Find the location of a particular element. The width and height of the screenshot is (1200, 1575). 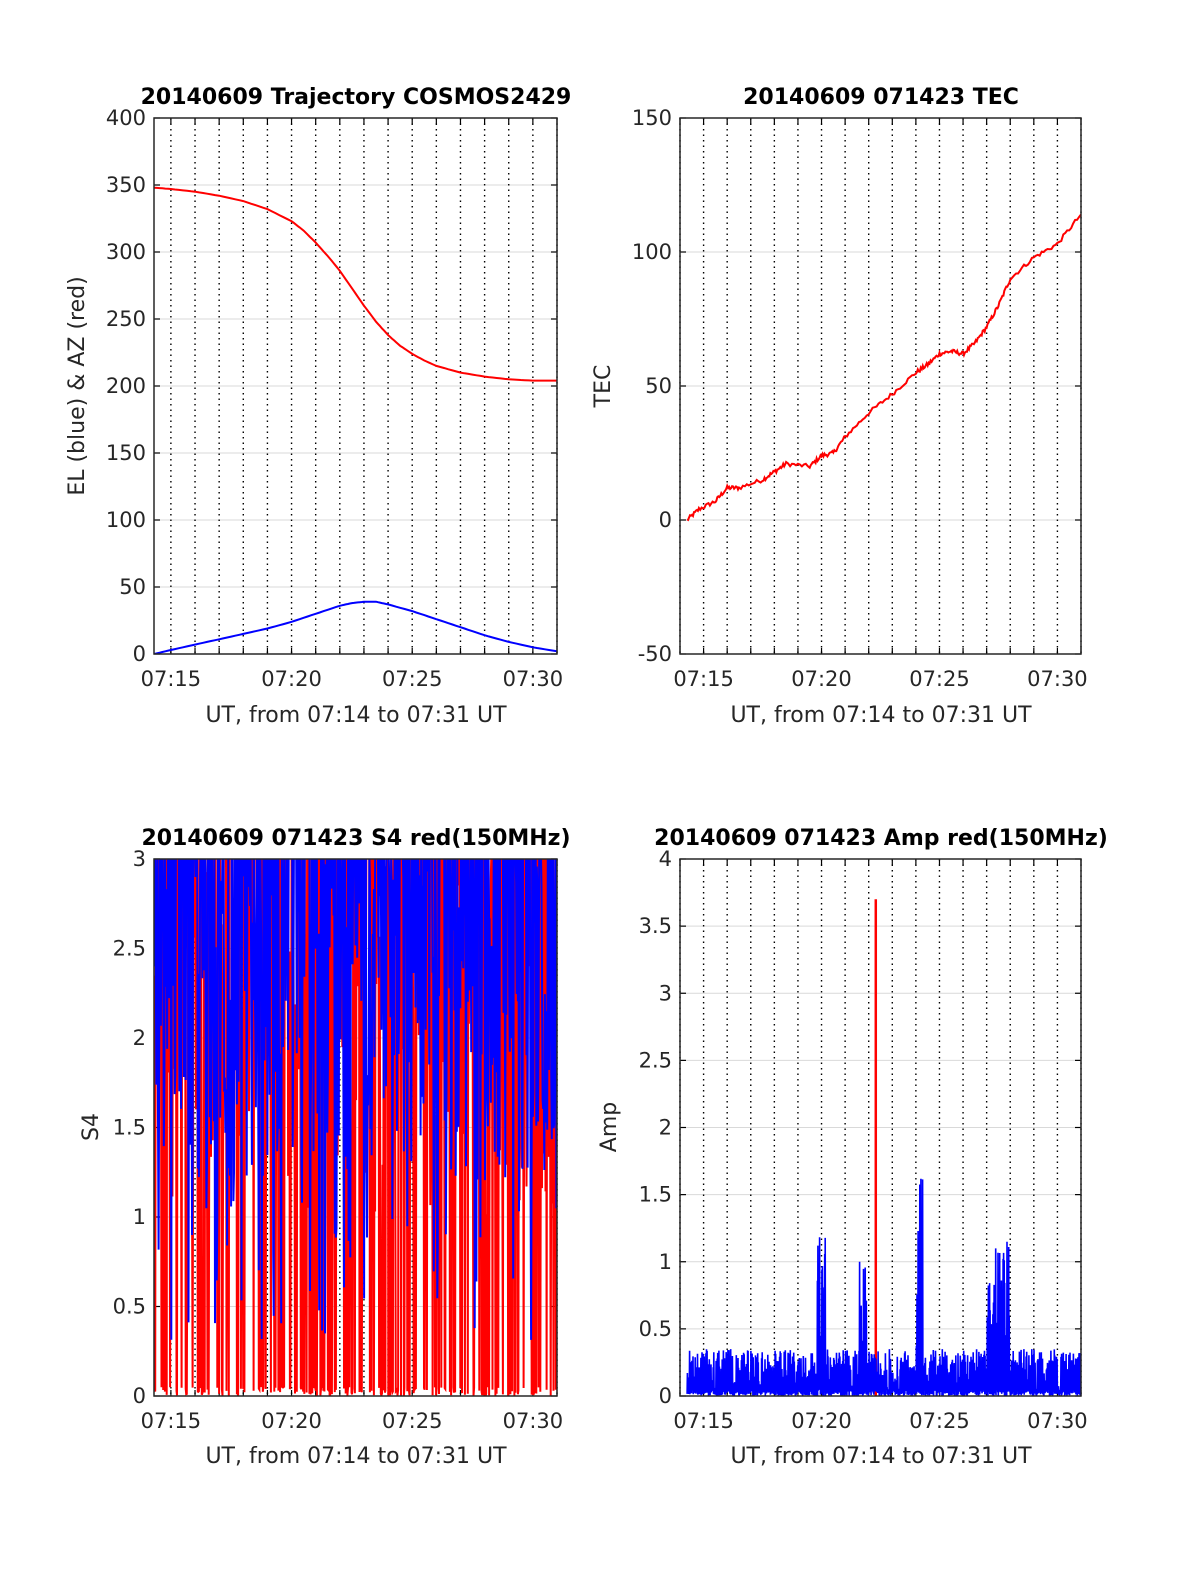

tec-xlabel: UT, from 07:14 to 07:31 UT is located at coordinates (881, 715).